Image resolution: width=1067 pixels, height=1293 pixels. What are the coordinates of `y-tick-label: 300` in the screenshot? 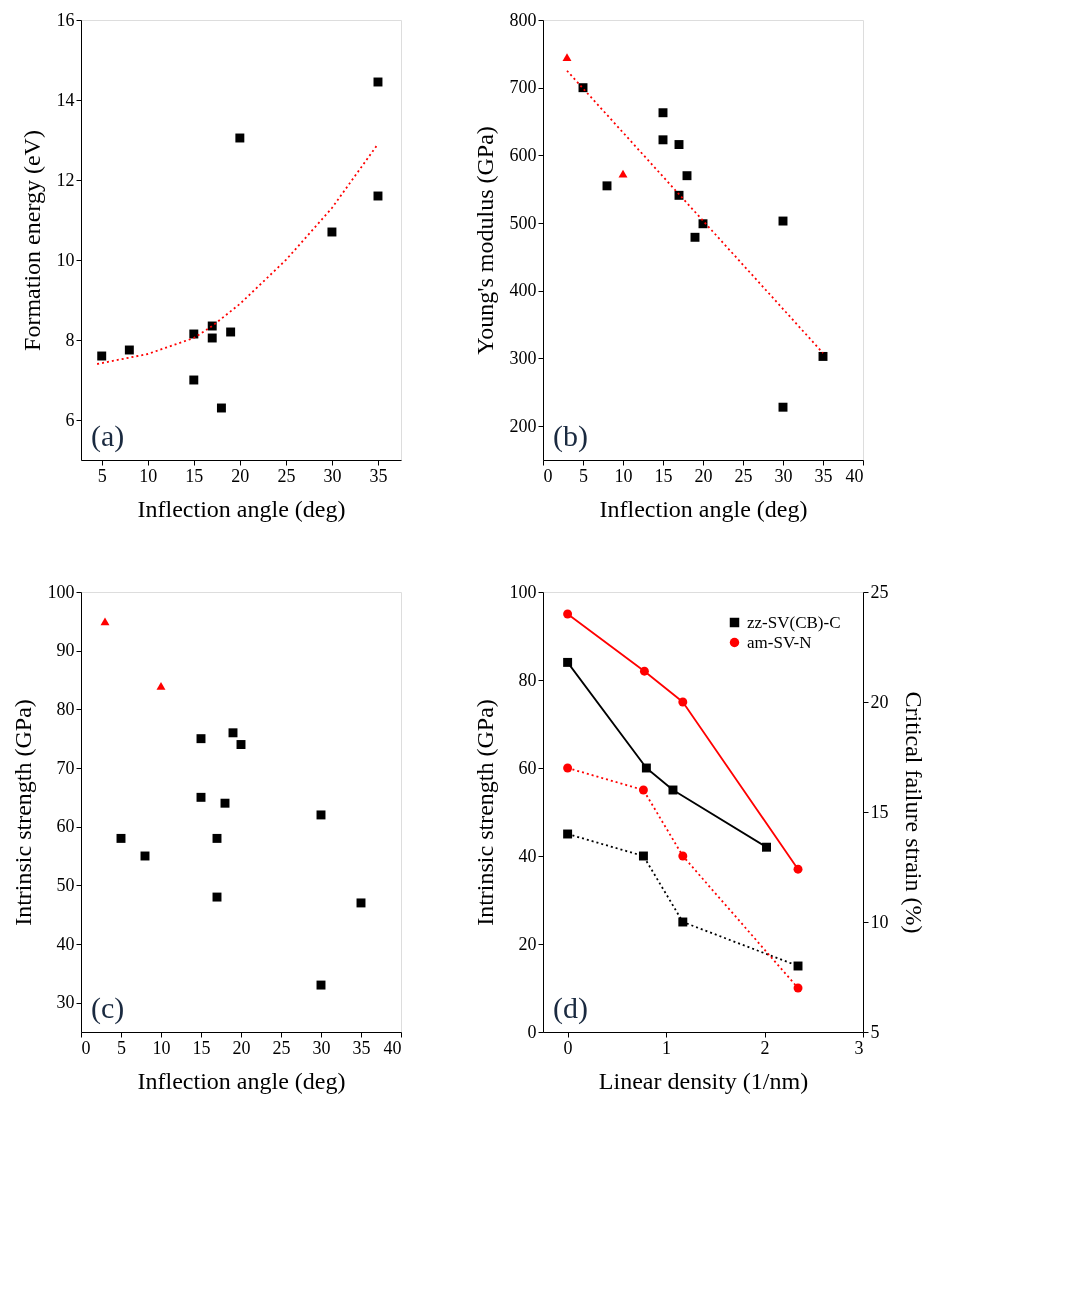 It's located at (523, 357).